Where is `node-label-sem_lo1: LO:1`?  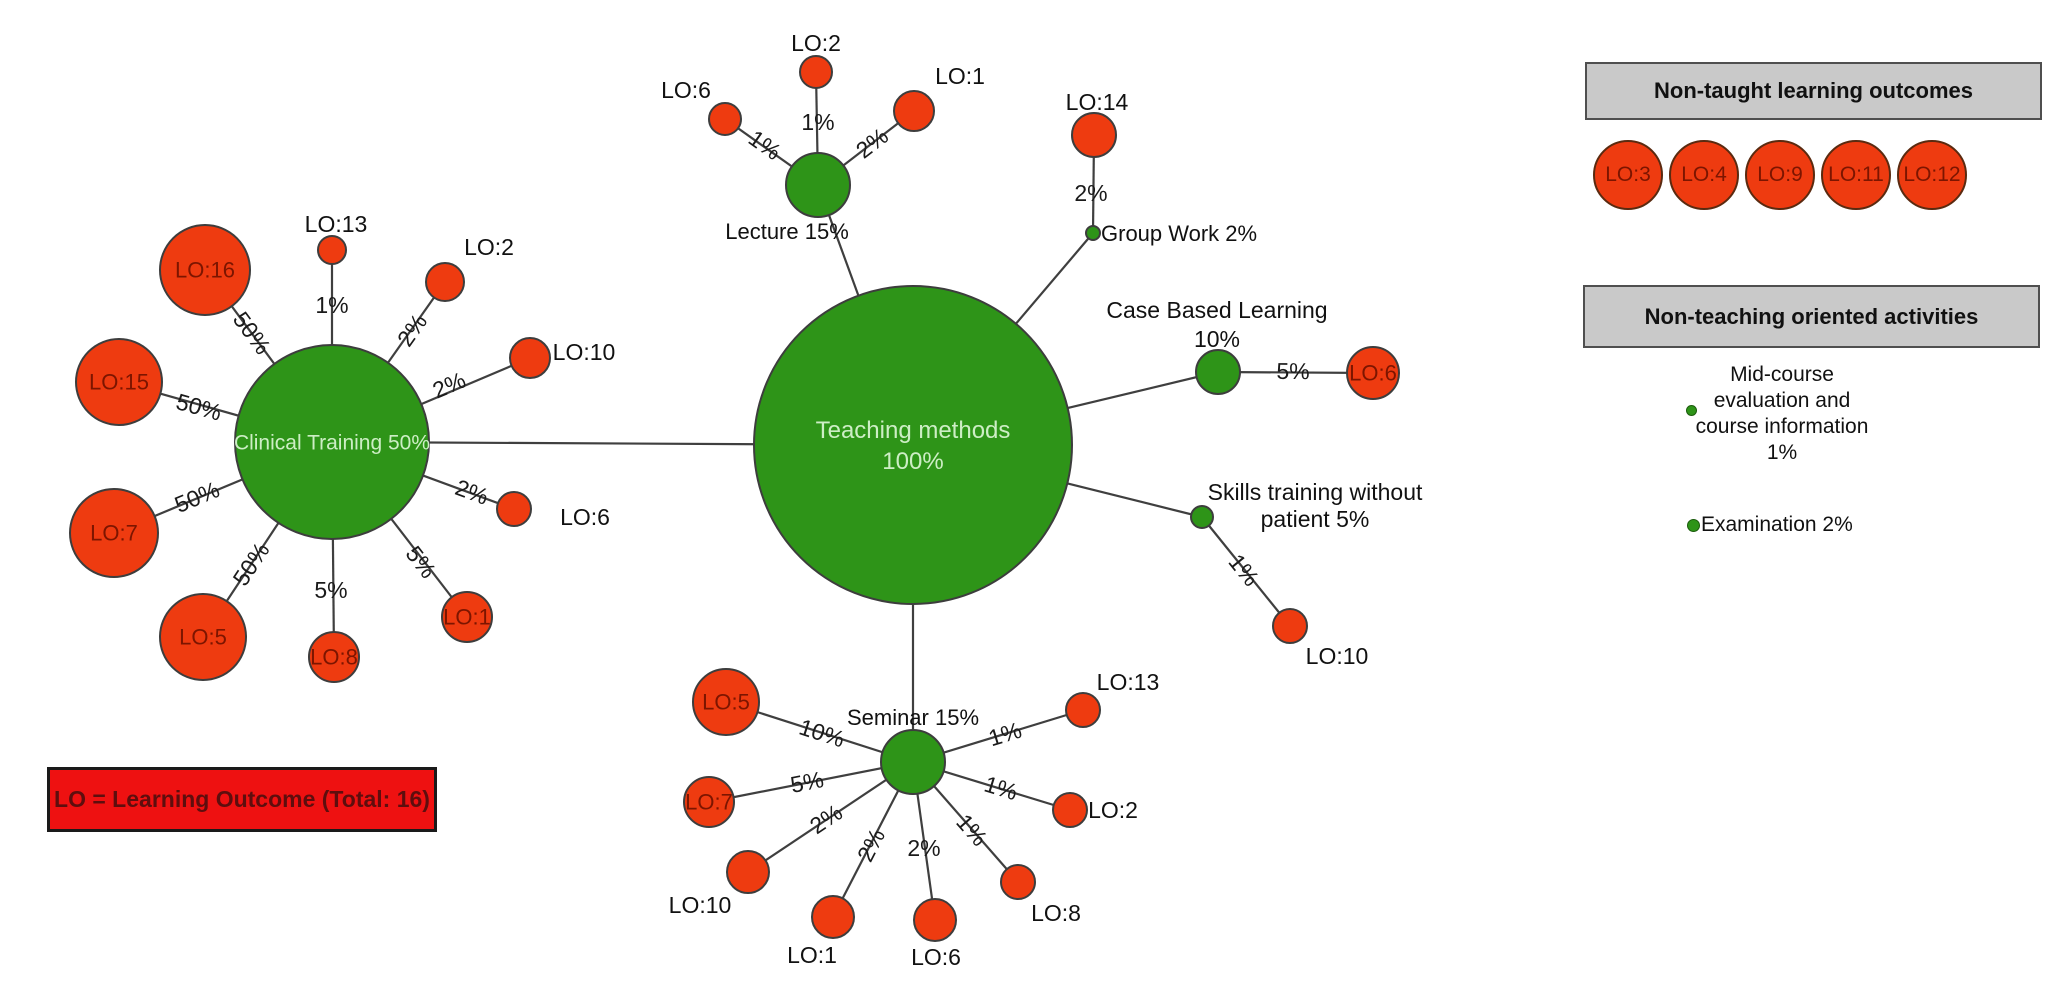 node-label-sem_lo1: LO:1 is located at coordinates (812, 955).